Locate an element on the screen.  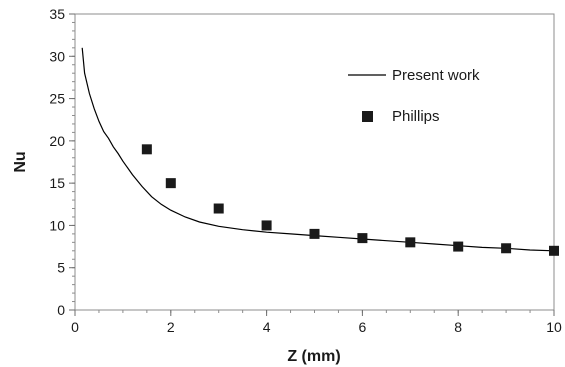
y-tick-label: 5 is located at coordinates (61, 268).